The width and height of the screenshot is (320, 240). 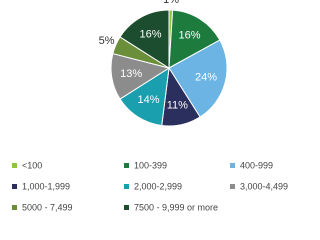 What do you see at coordinates (32, 165) in the screenshot?
I see `legend-label: <100` at bounding box center [32, 165].